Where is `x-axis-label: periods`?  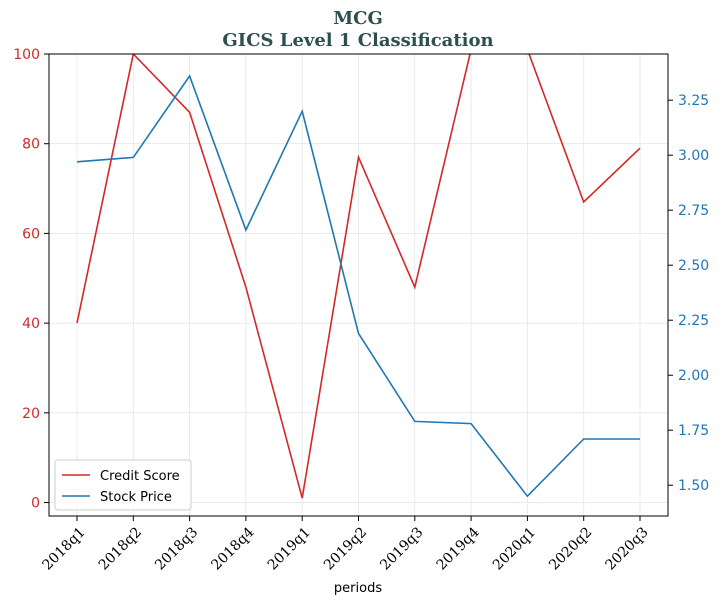 x-axis-label: periods is located at coordinates (358, 588).